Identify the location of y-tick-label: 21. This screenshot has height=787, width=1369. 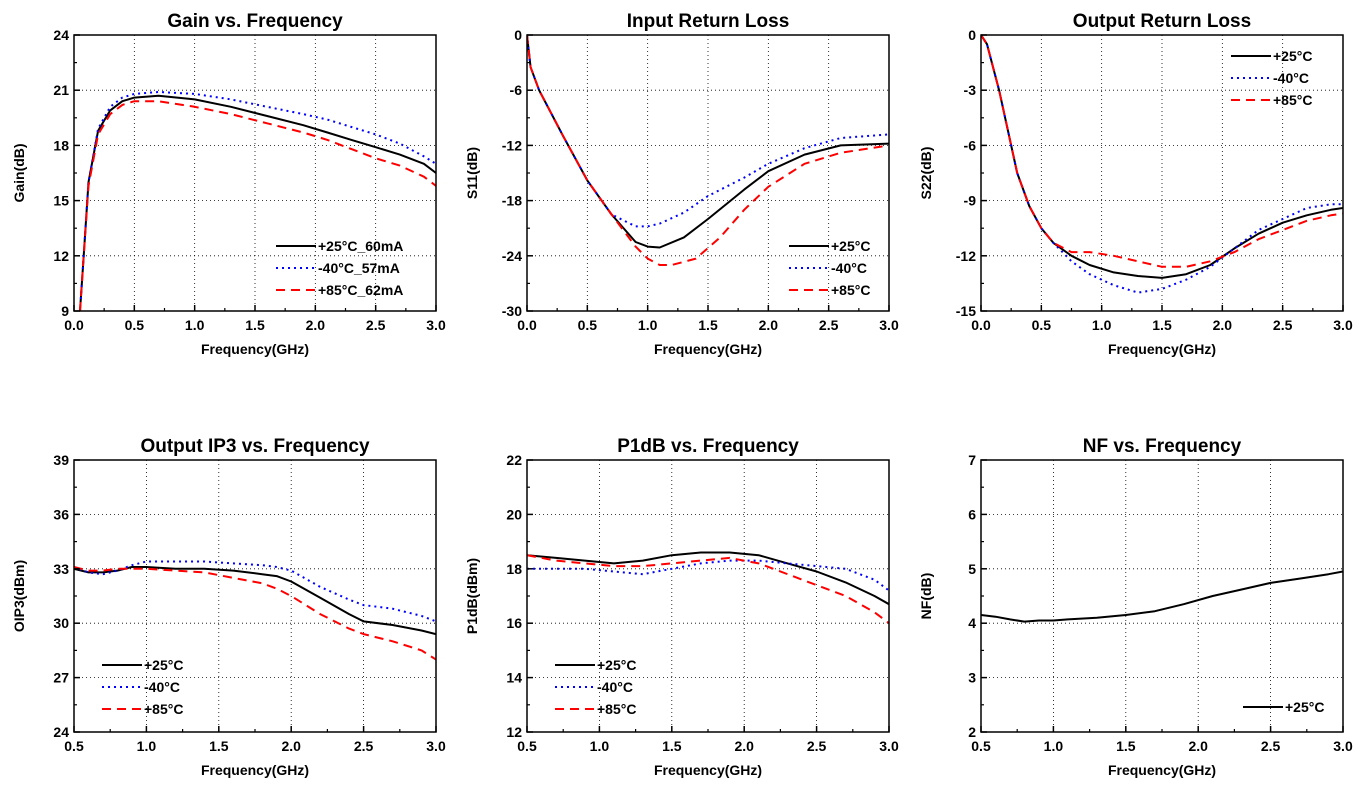
(61, 90).